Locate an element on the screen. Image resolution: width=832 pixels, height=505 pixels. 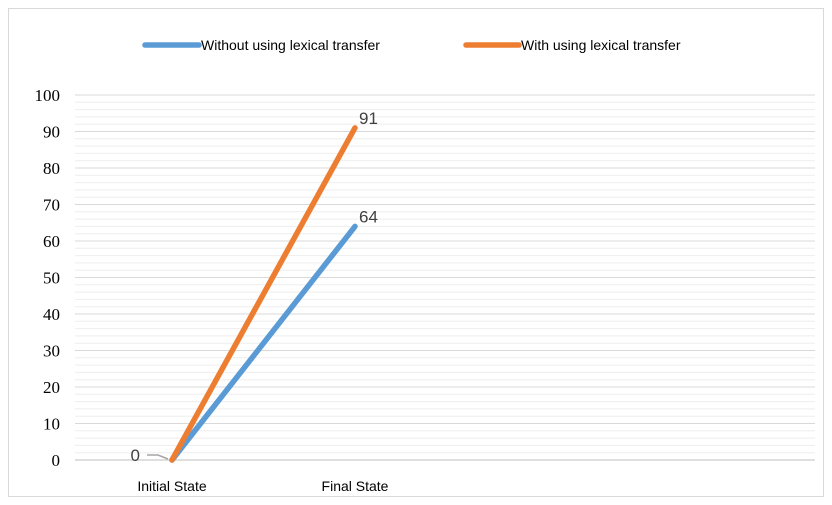
x-tick-label: Final State is located at coordinates (355, 486).